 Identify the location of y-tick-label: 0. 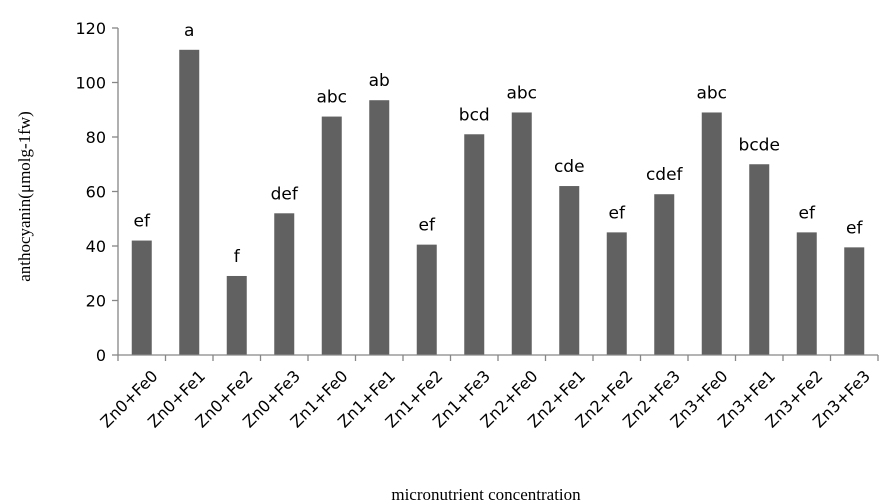
(101, 355).